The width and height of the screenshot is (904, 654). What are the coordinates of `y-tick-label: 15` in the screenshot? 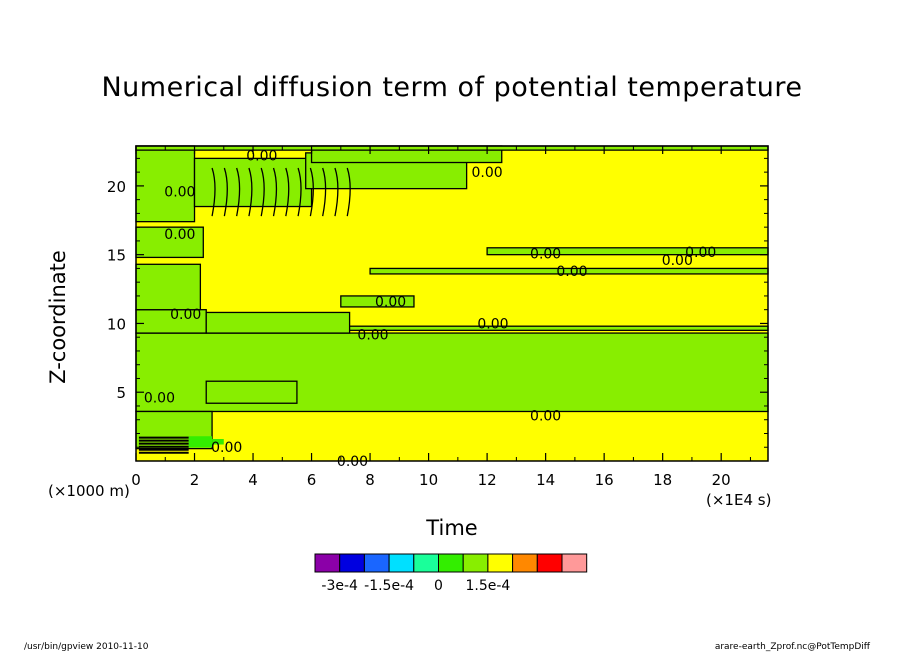 It's located at (116, 256).